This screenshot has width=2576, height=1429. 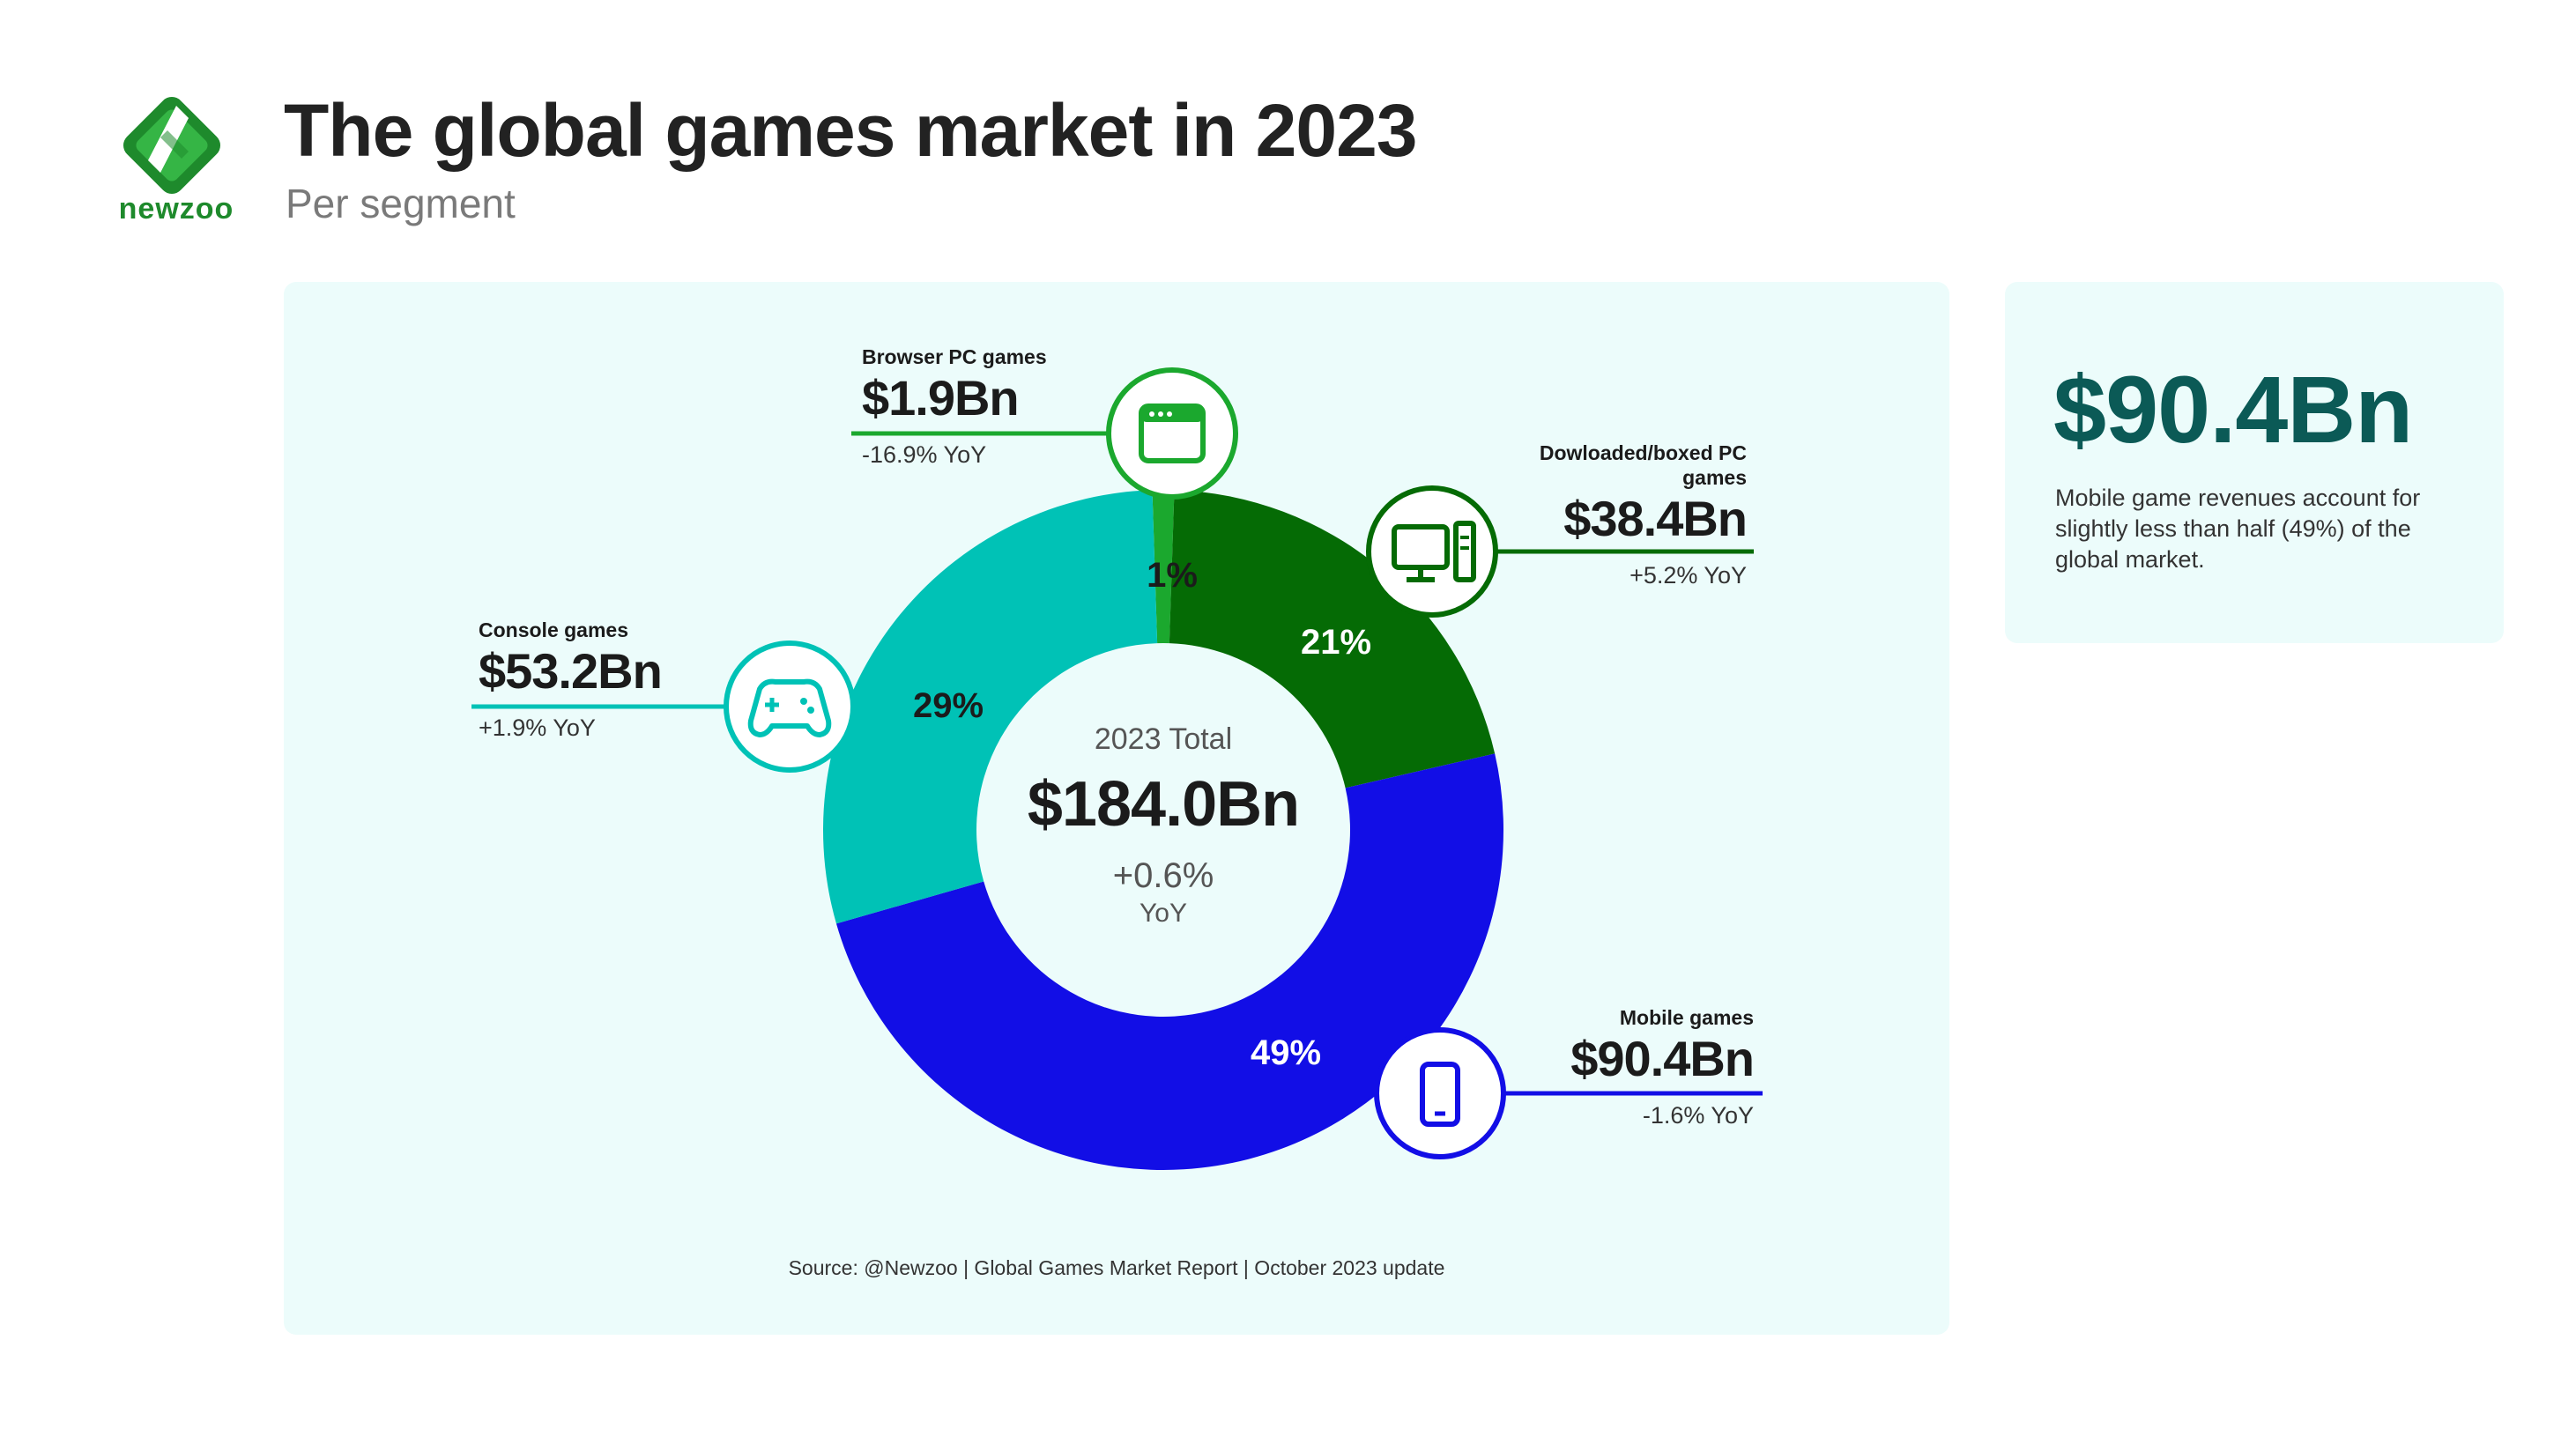 I want to click on newzoo-logo-icon, so click(x=171, y=145).